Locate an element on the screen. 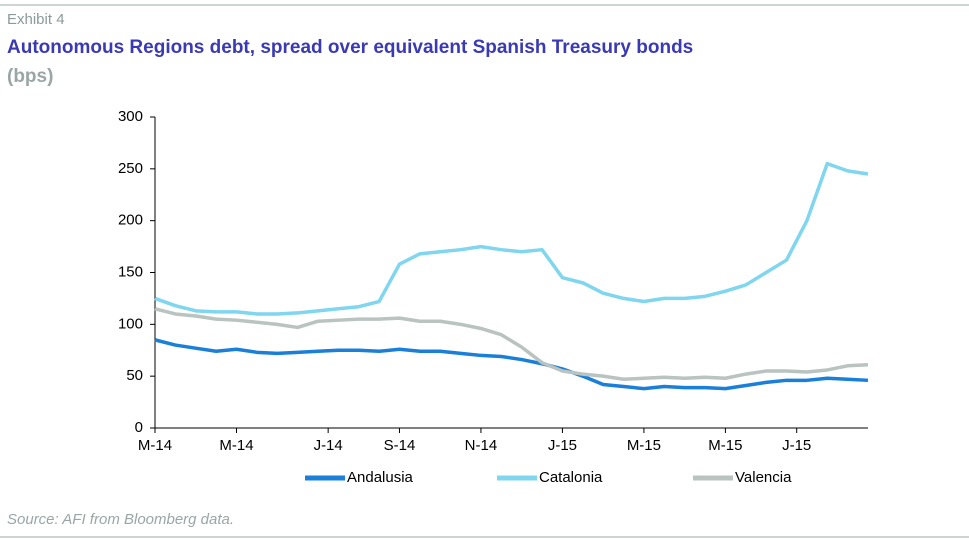  x-tick-label: J-14 is located at coordinates (328, 445).